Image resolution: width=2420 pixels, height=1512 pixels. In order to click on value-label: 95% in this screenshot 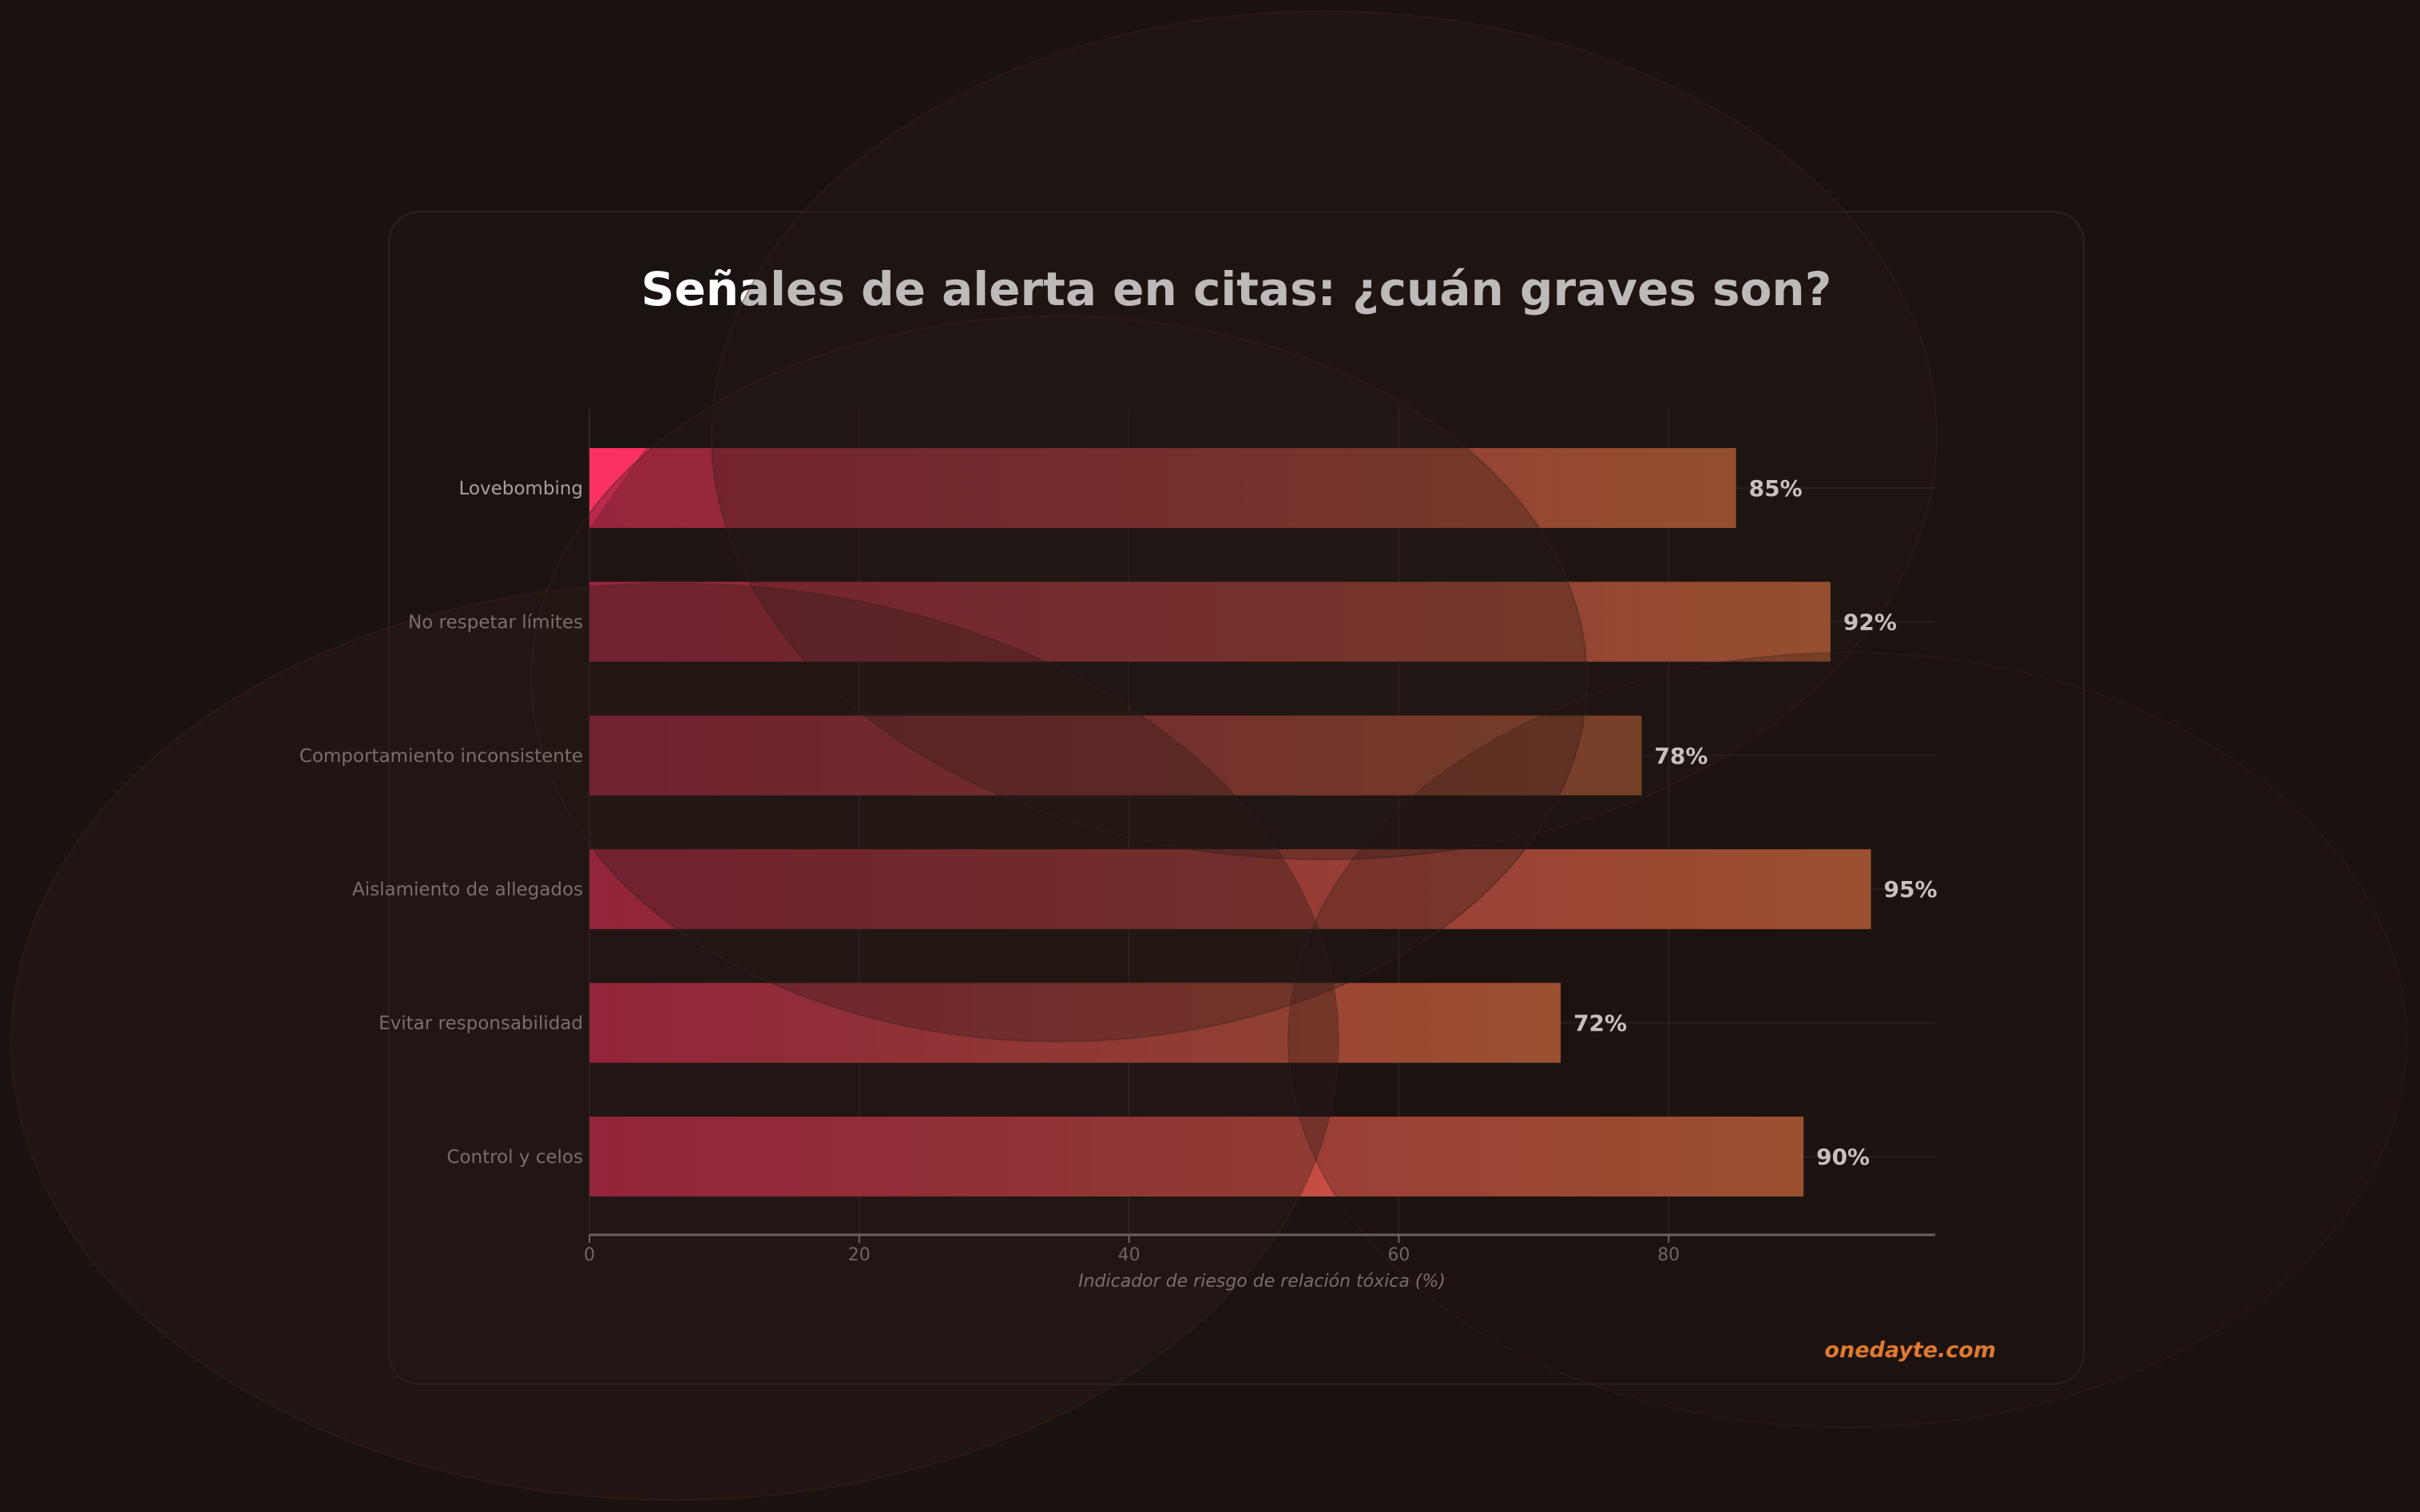, I will do `click(1911, 889)`.